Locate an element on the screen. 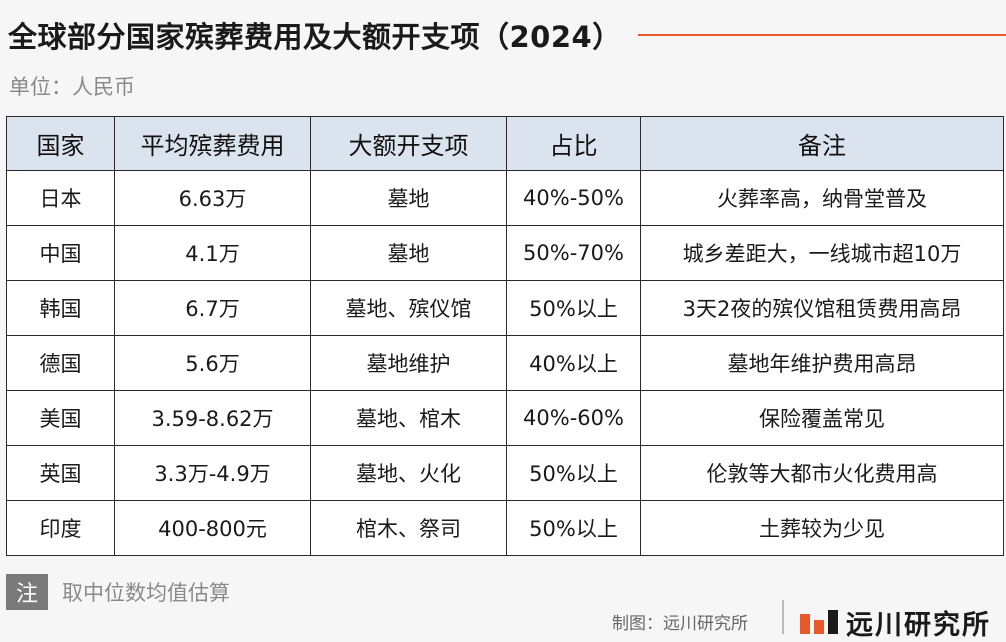  header-average-cost: 平均殡葬费用 is located at coordinates (212, 143).